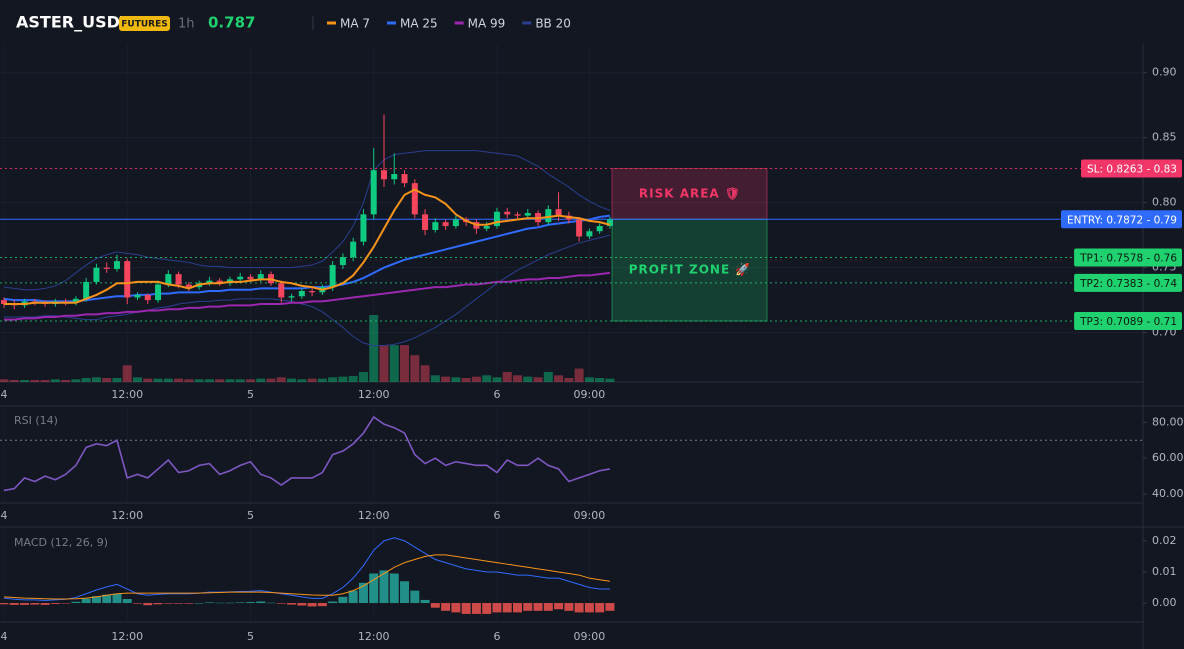 The image size is (1184, 649). Describe the element at coordinates (1164, 540) in the screenshot. I see `y-tick-label: 0.02` at that location.